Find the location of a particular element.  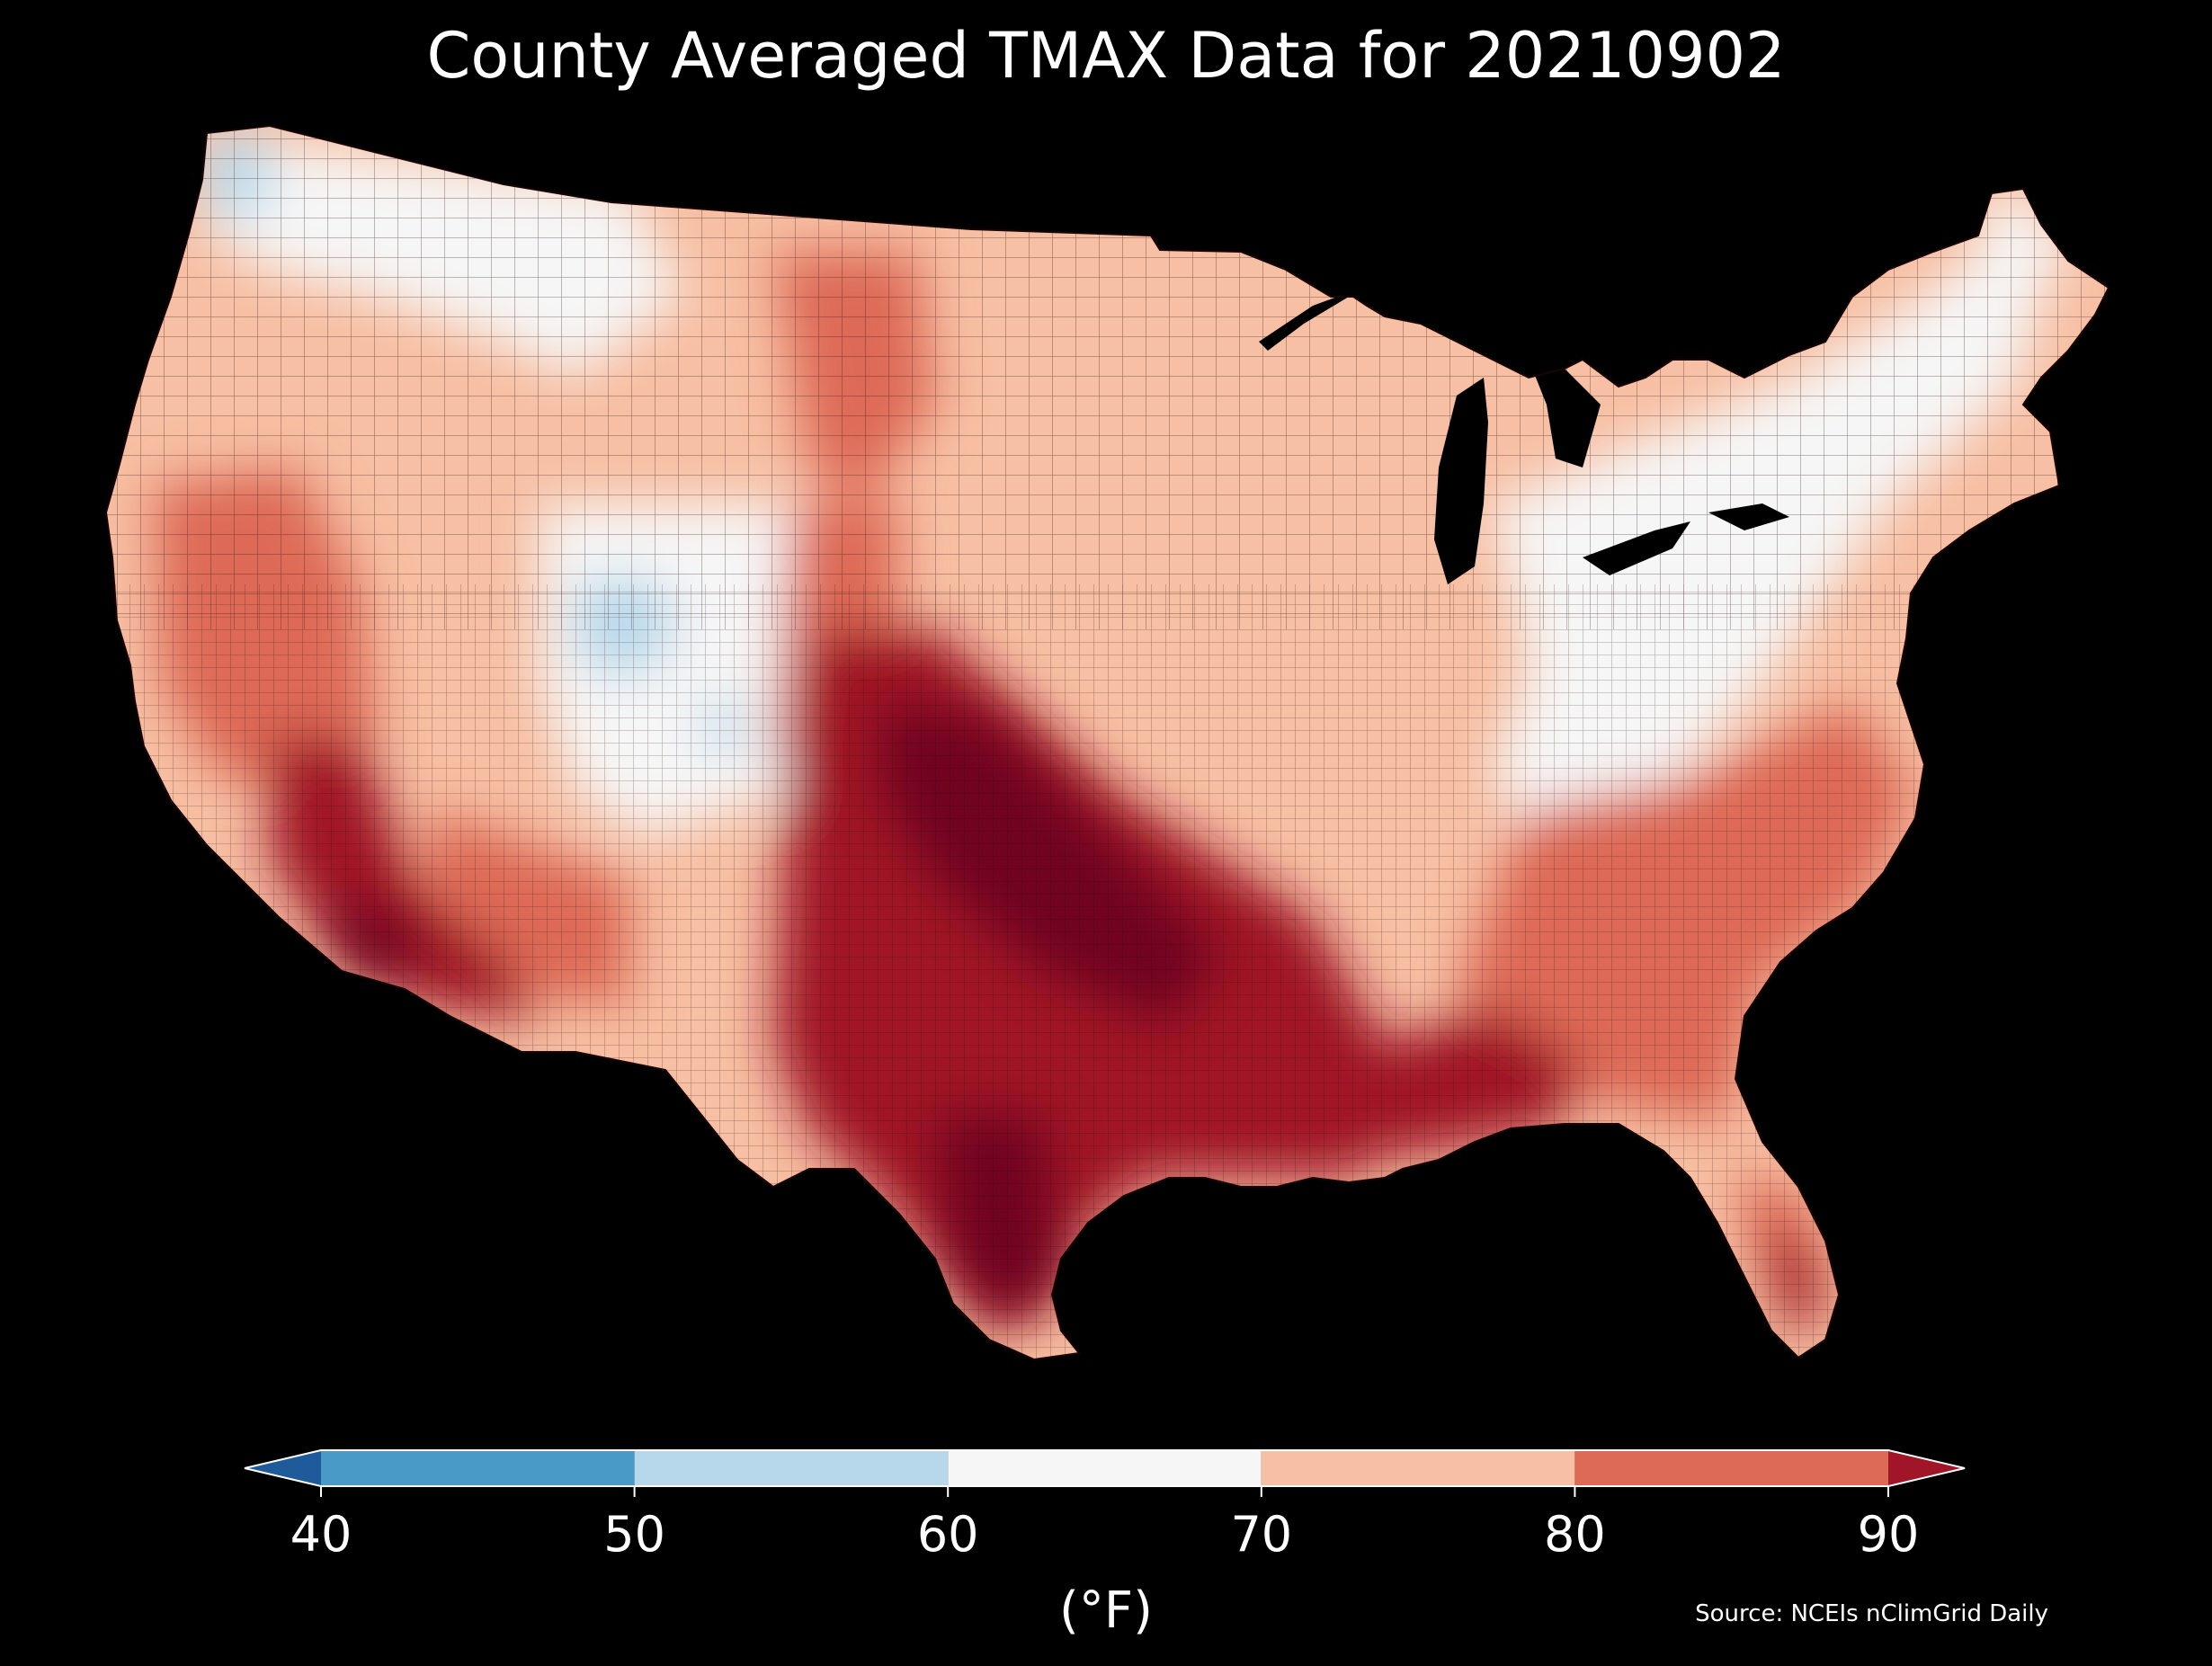

colorbar-tick-label: 50 is located at coordinates (634, 1535).